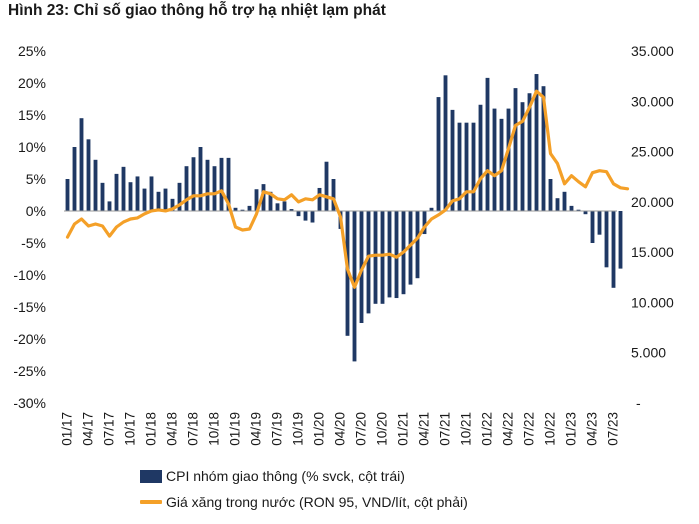  Describe the element at coordinates (29, 275) in the screenshot. I see `left-tick-label: -10%` at that location.